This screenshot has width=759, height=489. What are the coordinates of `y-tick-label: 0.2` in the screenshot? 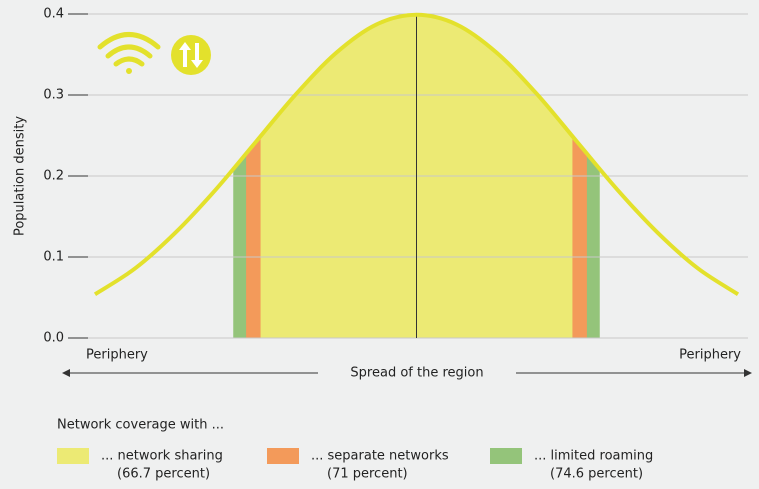 It's located at (53, 176).